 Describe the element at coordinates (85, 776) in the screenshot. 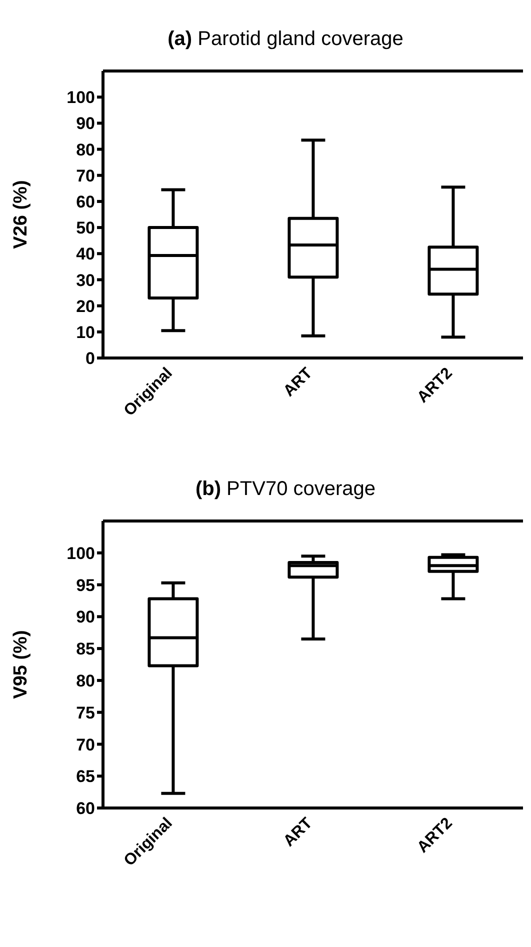

I see `y-tick-label: 65` at that location.